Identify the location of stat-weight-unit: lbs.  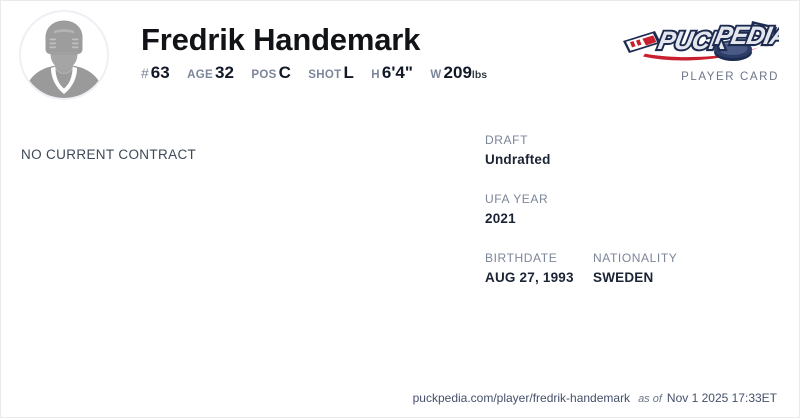
(479, 75).